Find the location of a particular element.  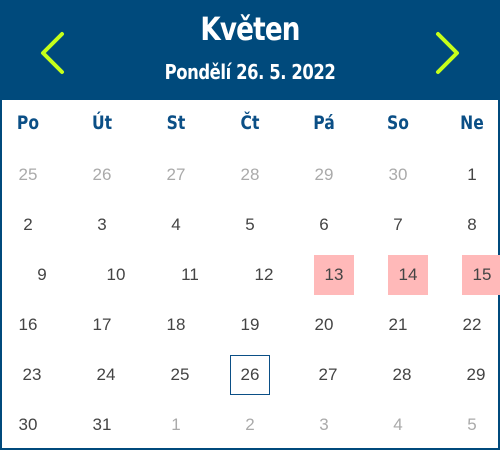

selected-date-label: Pondělí 26. 5. 2022 is located at coordinates (250, 72).